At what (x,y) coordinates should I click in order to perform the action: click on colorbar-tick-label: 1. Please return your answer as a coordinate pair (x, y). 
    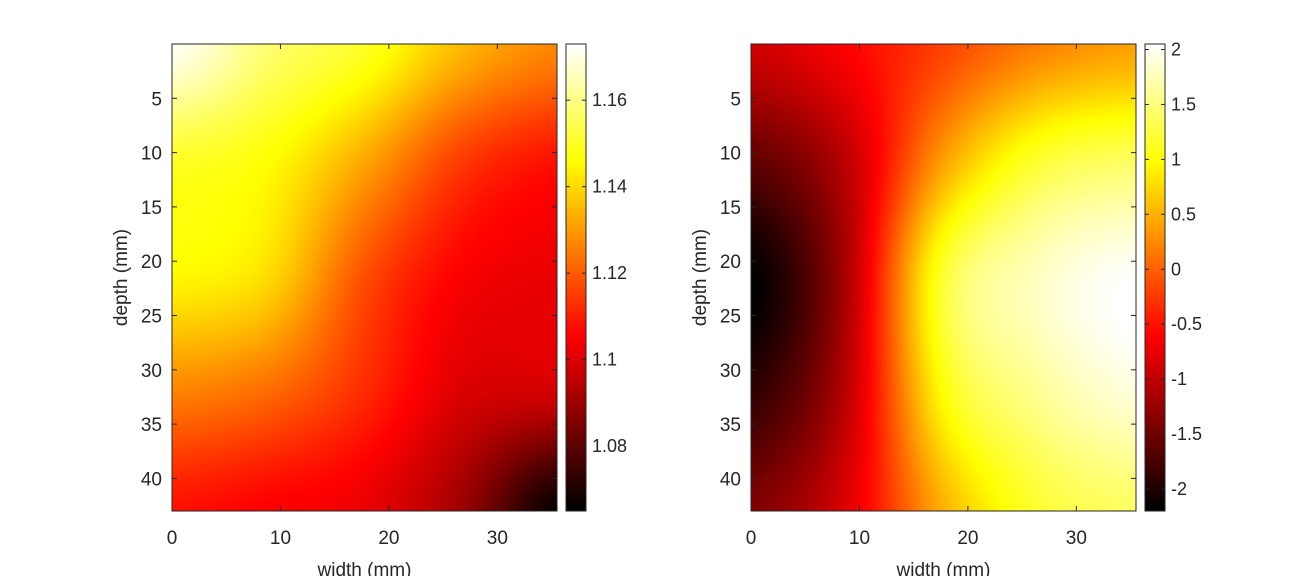
    Looking at the image, I should click on (1176, 159).